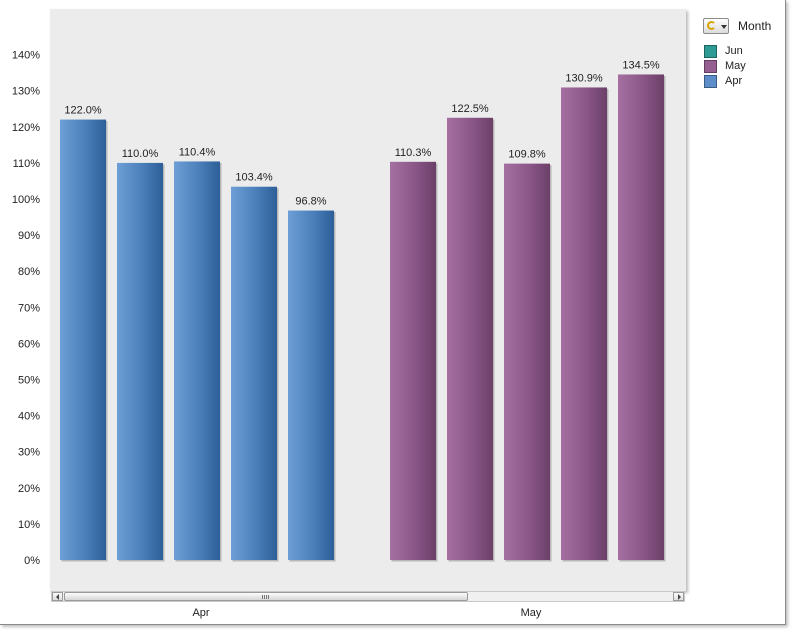  I want to click on y-tick-label: 120%, so click(26, 128).